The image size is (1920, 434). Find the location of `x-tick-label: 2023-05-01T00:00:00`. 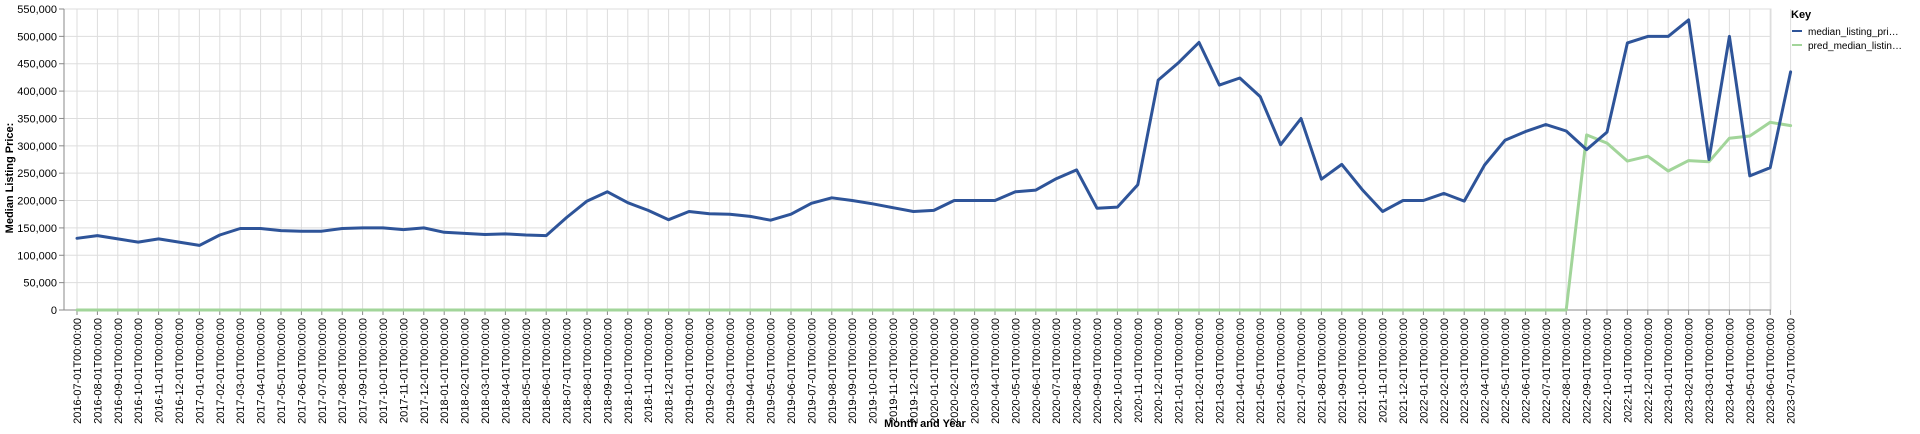

x-tick-label: 2023-05-01T00:00:00 is located at coordinates (1751, 371).